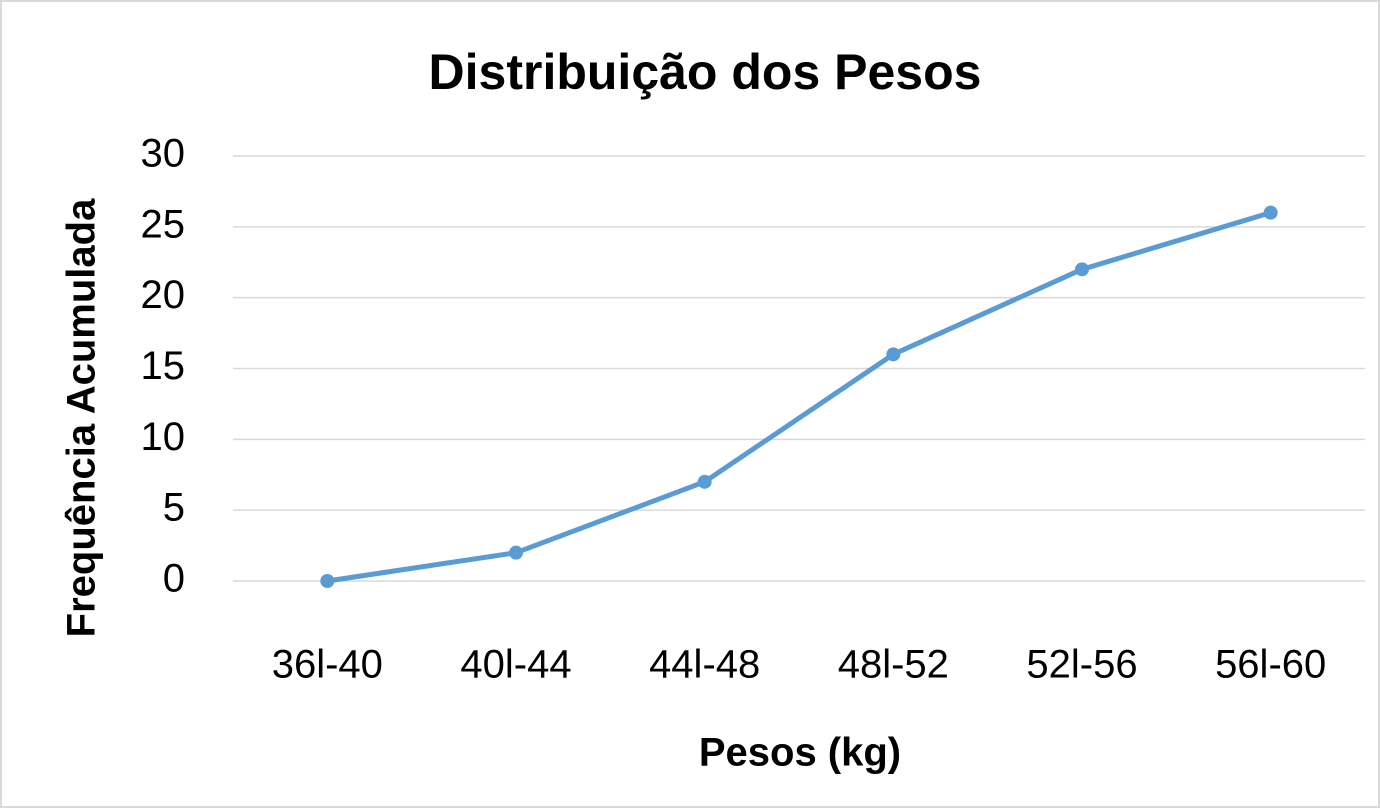  What do you see at coordinates (163, 437) in the screenshot?
I see `y-tick-label: 10` at bounding box center [163, 437].